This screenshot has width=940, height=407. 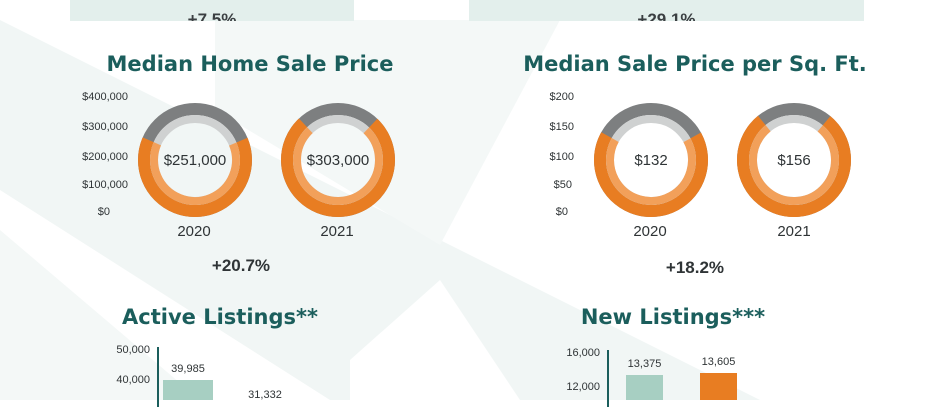 I want to click on donut-2020-sqft: $132, so click(x=651, y=160).